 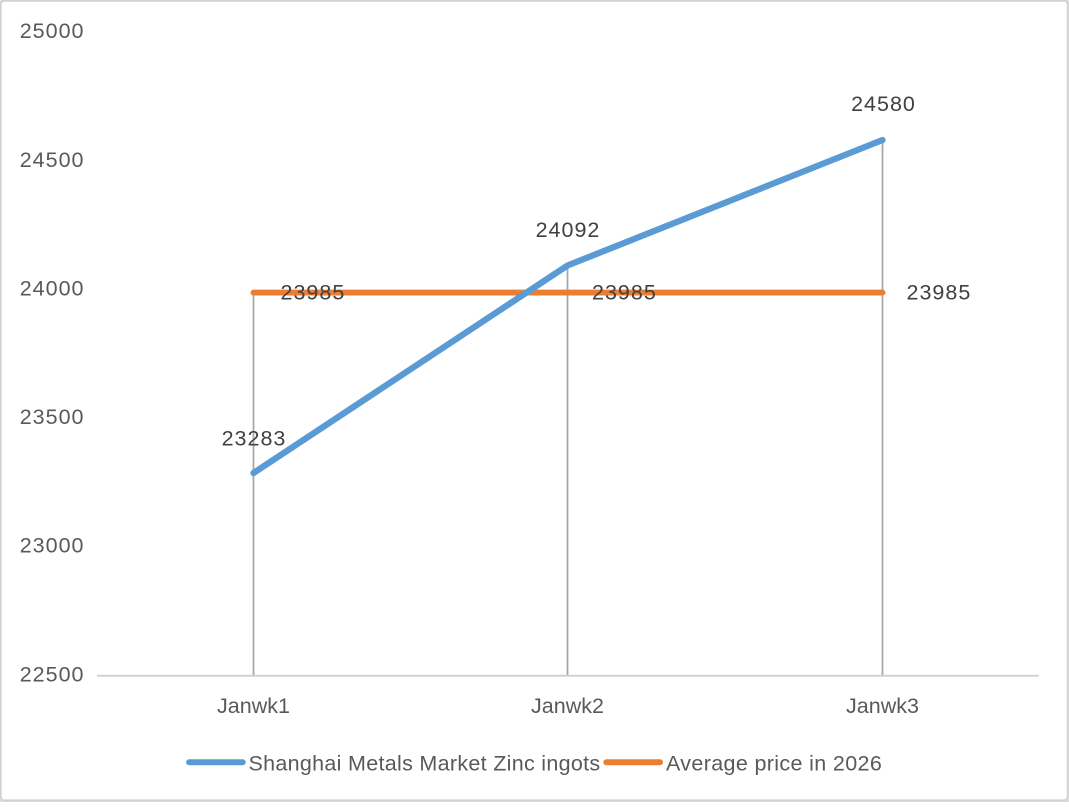 I want to click on svg-text: Janwk1, so click(x=253, y=706).